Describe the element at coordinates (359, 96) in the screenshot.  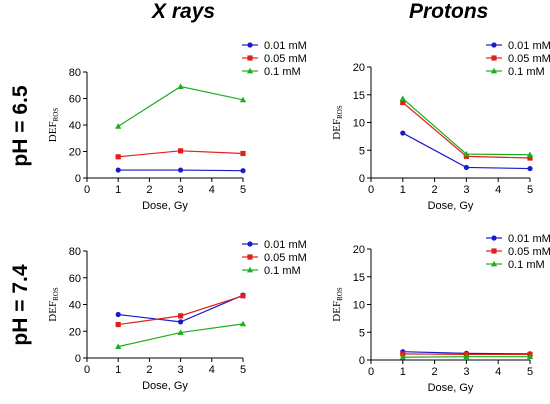
I see `y-tick-label: 15` at that location.